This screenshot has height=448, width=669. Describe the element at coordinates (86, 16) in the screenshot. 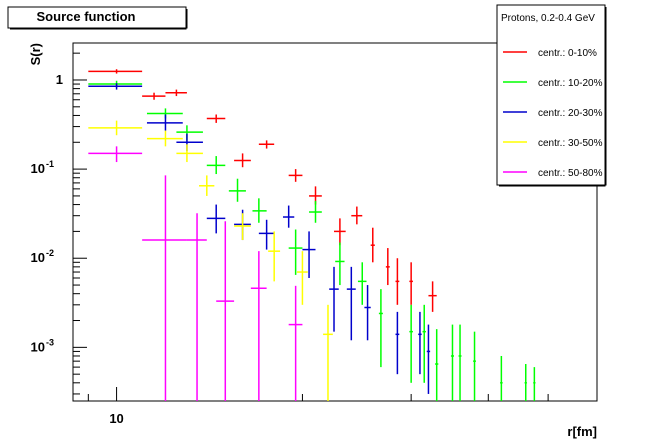

I see `chart-title: Source function` at that location.